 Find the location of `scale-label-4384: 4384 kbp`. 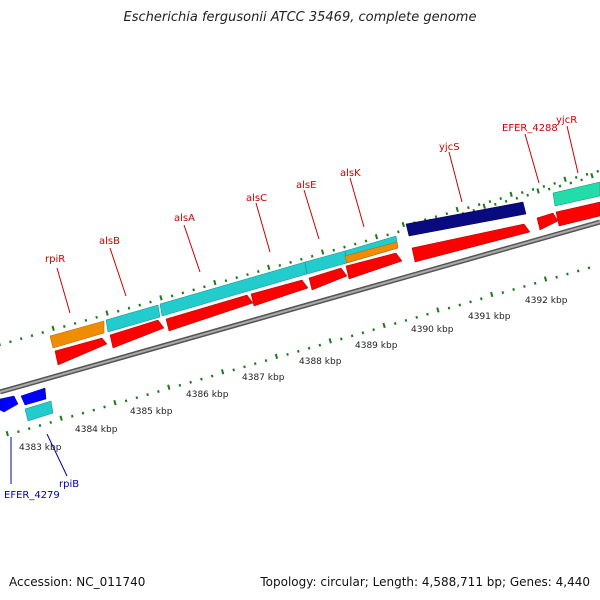

scale-label-4384: 4384 kbp is located at coordinates (96, 430).